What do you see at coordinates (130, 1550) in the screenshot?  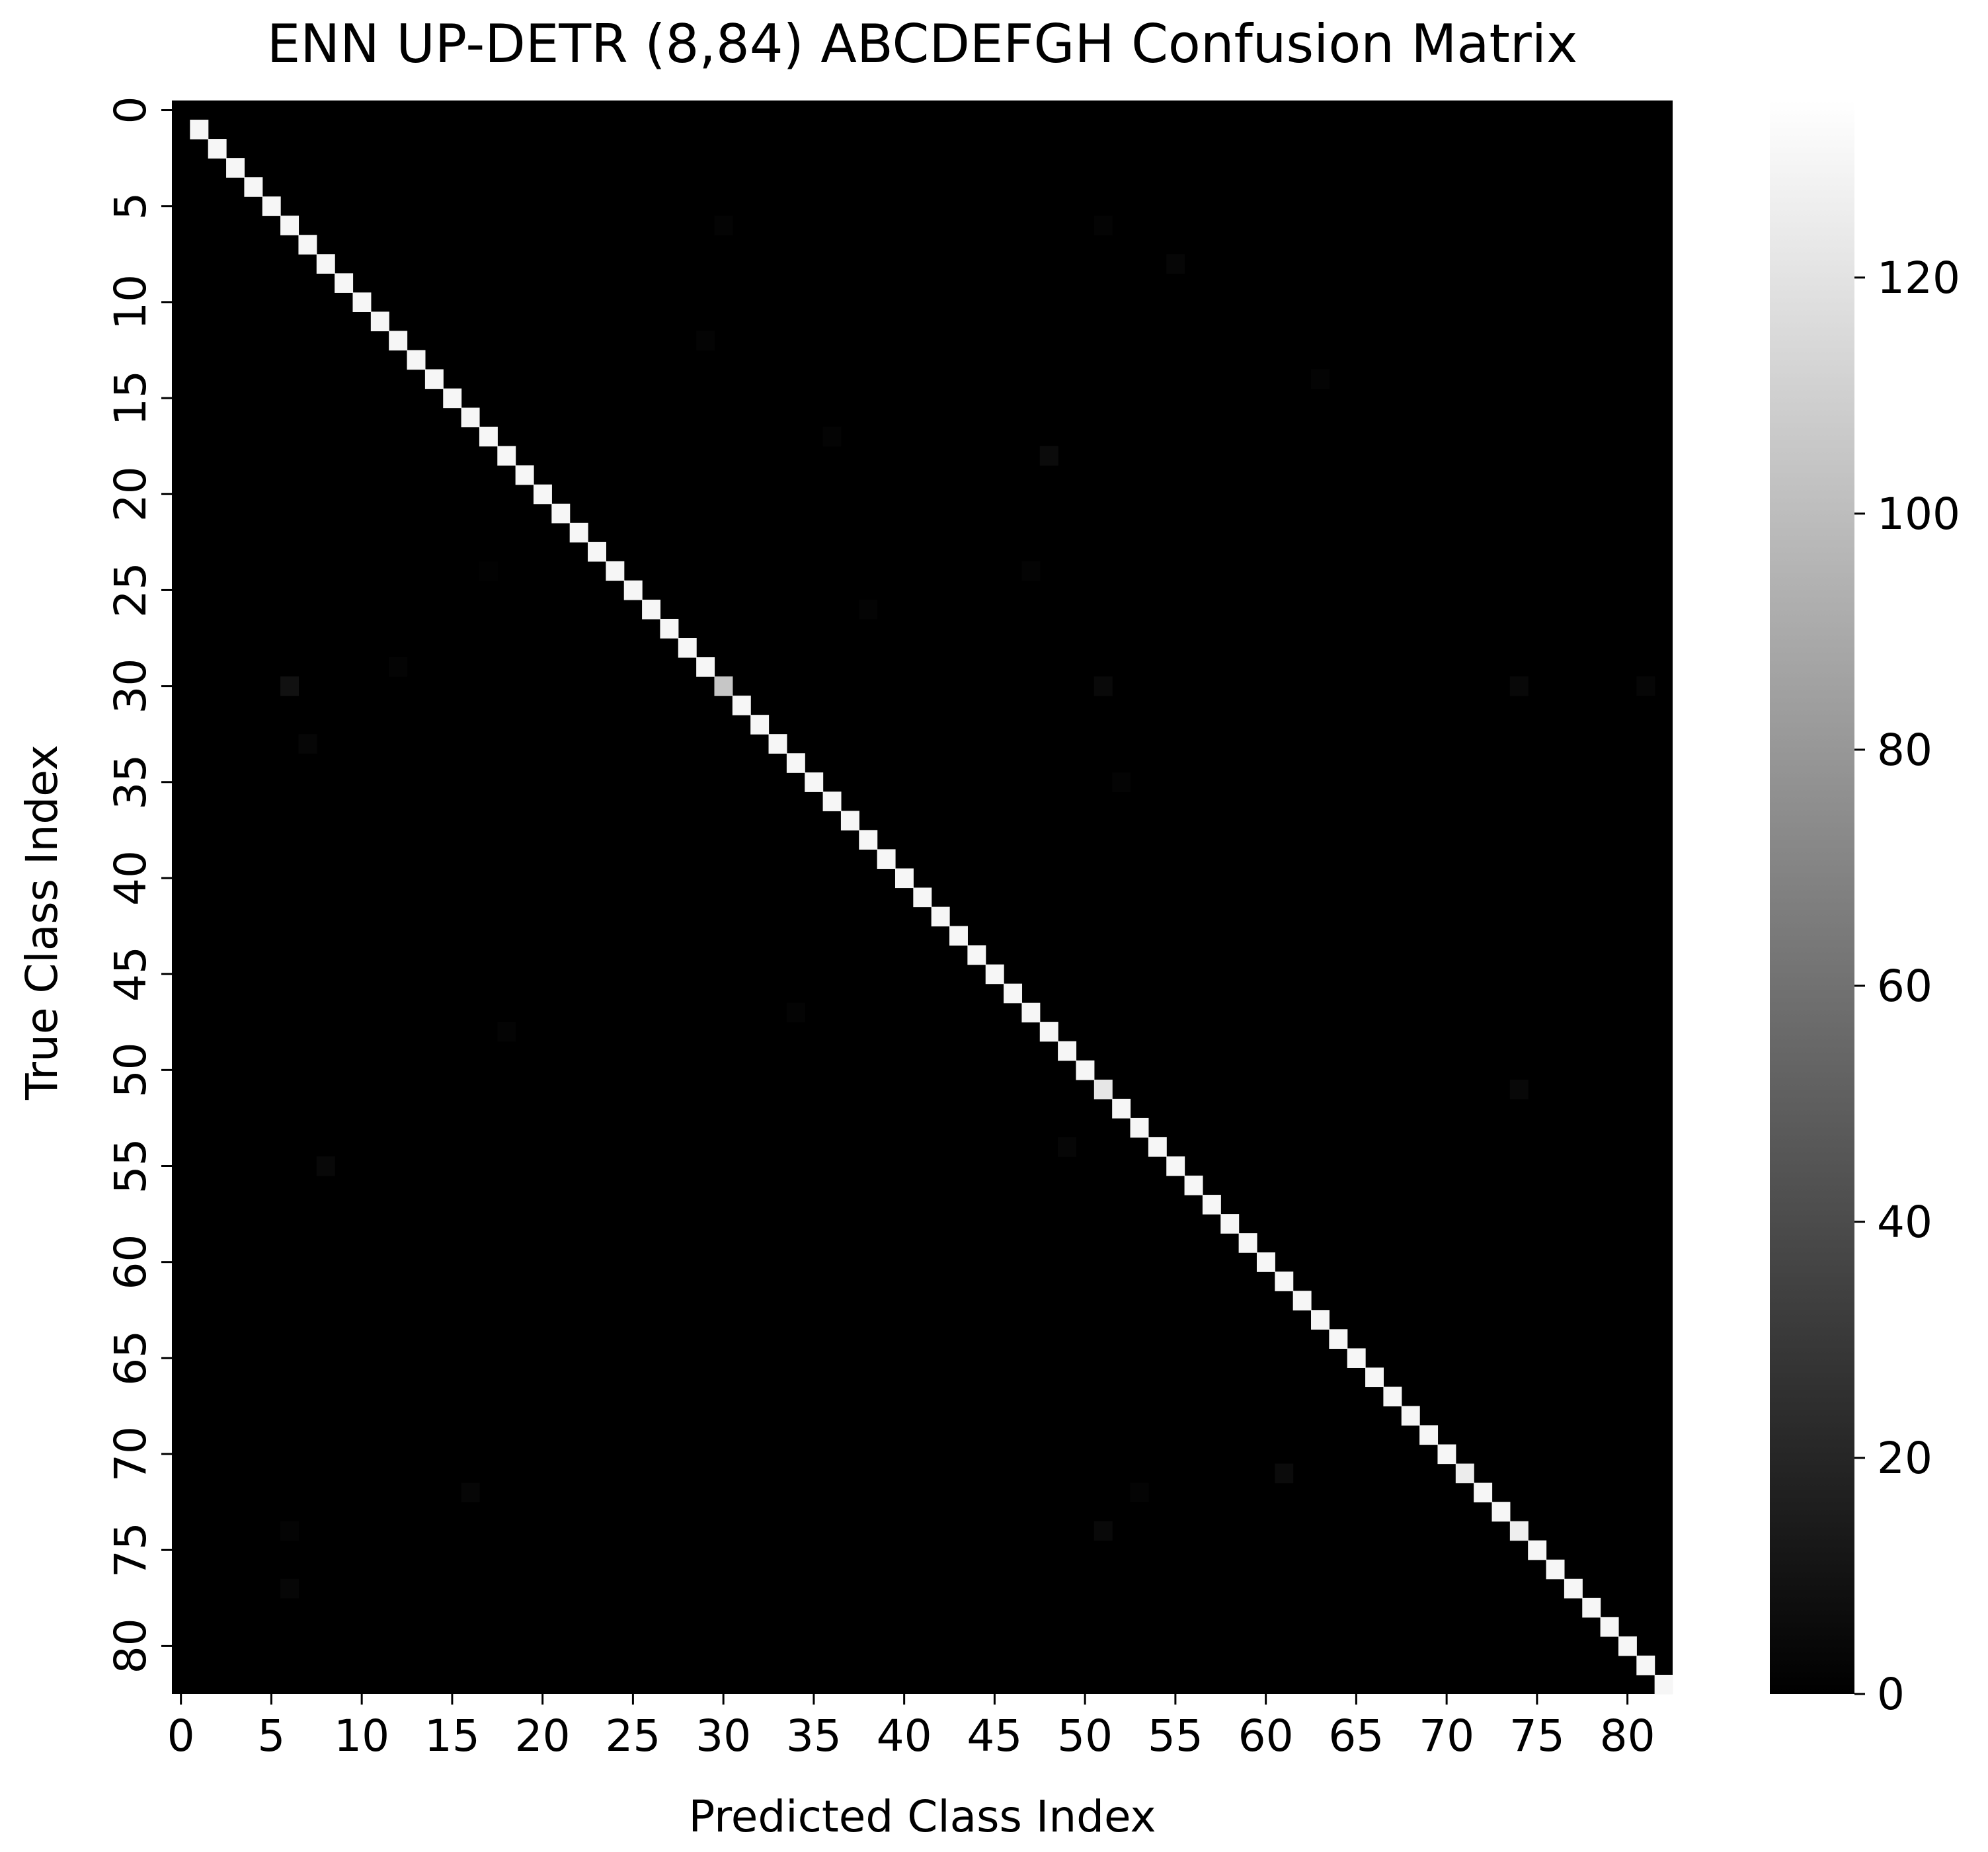 I see `y-tick-label-75: 75` at bounding box center [130, 1550].